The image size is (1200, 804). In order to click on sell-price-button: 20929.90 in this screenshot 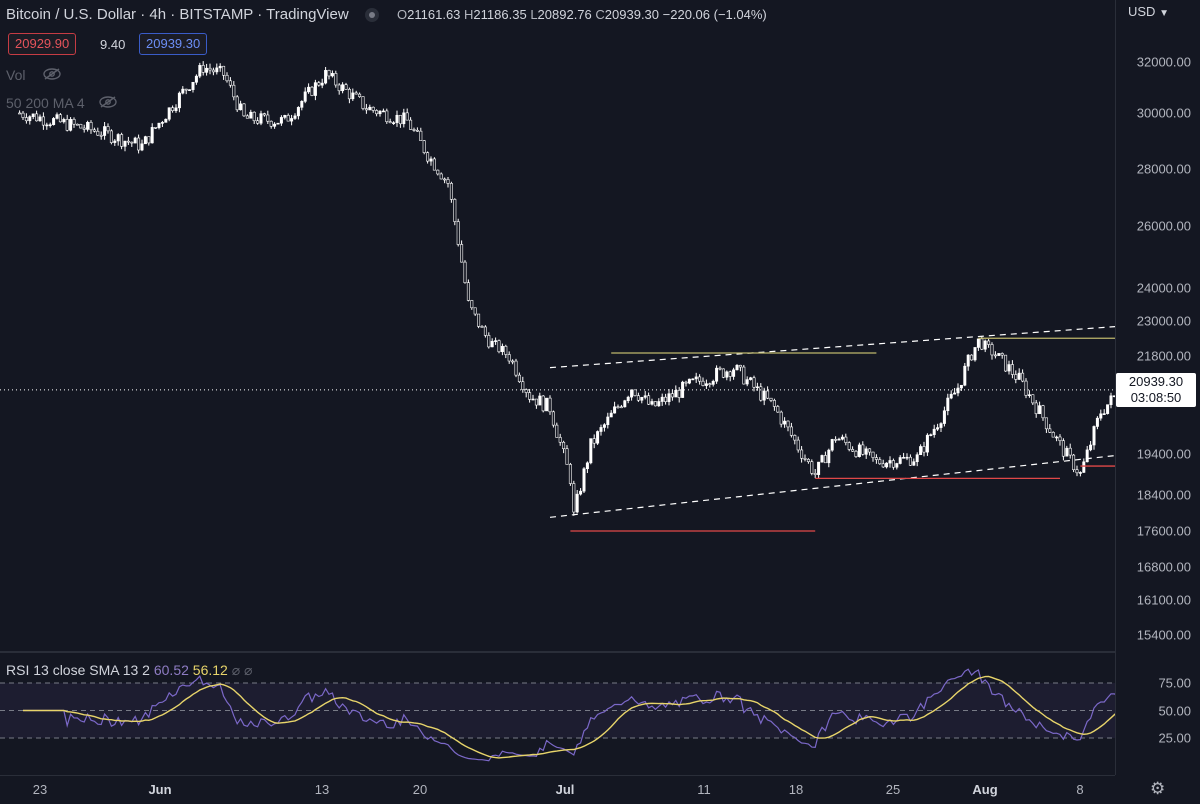, I will do `click(42, 44)`.